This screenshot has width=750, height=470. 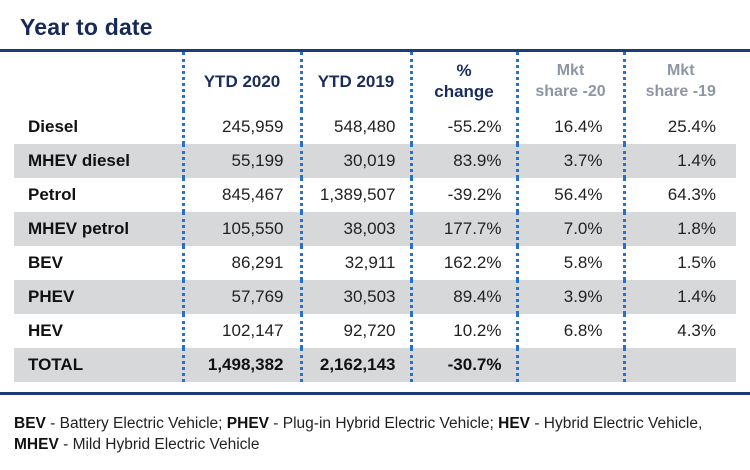 I want to click on total-row: TOTAL 1,498,382 2,162,143 -30.7%, so click(x=375, y=365).